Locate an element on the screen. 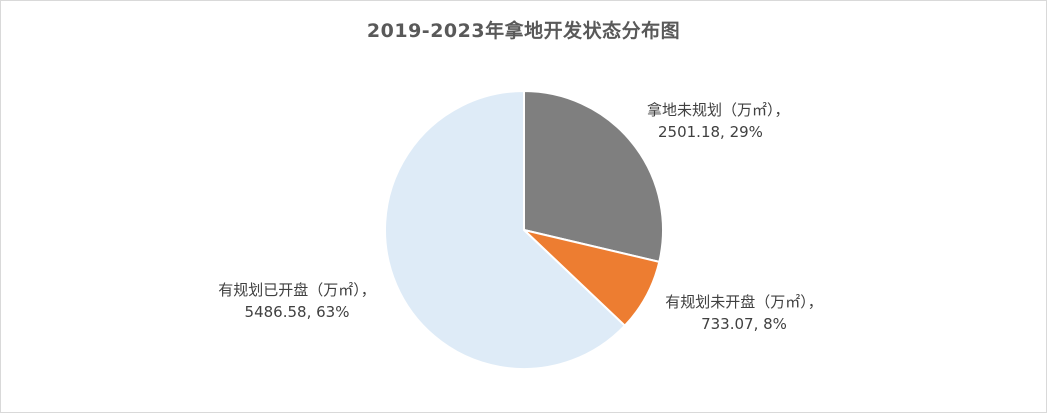 This screenshot has height=413, width=1047. data-label-slice-3-name: 有规划已开盘（万㎡）， is located at coordinates (297, 290).